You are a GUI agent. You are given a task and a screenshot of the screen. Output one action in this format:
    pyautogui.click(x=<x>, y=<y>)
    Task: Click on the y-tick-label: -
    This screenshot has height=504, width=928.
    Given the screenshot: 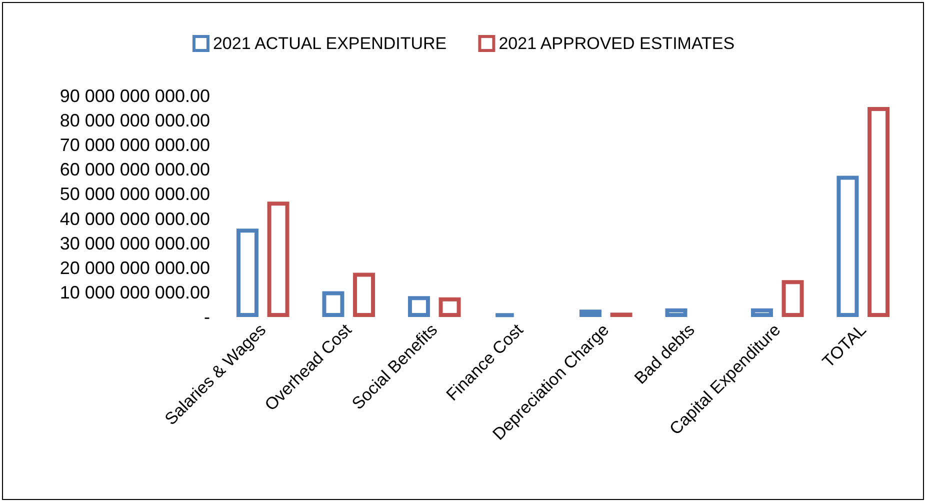 What is the action you would take?
    pyautogui.click(x=207, y=317)
    